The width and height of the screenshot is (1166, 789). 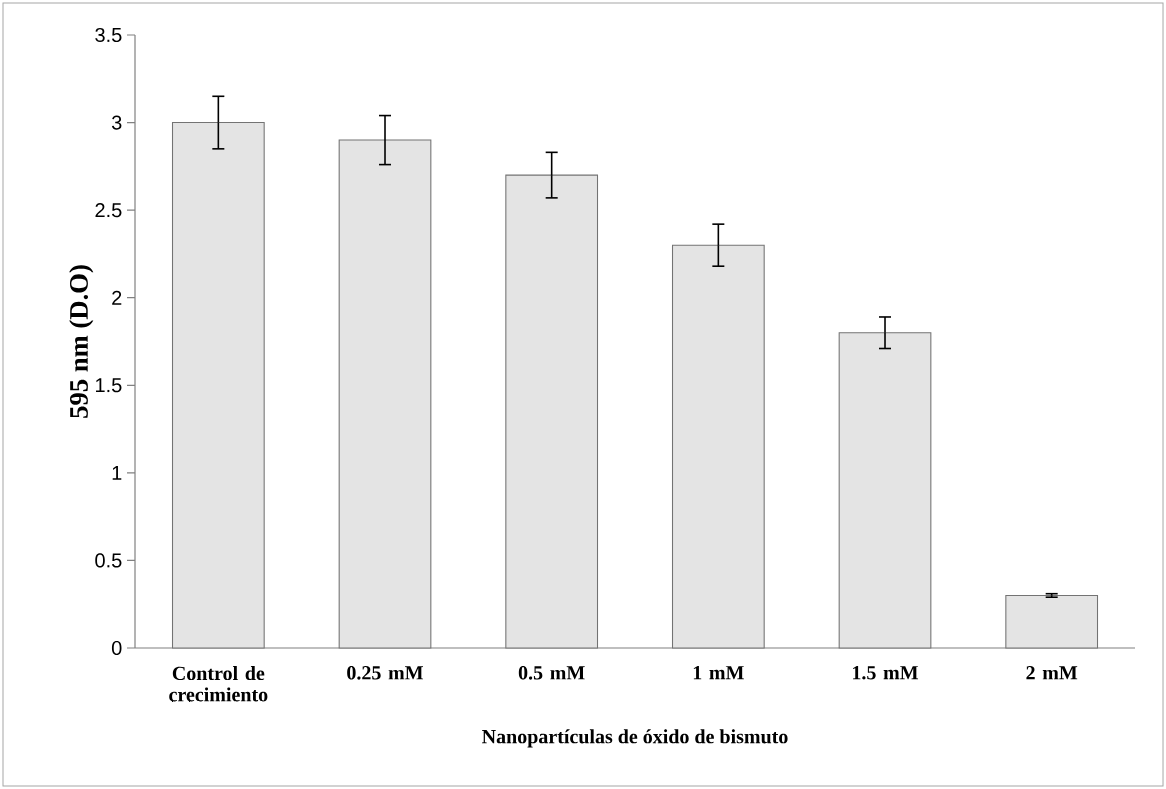 I want to click on x-tick-label: Control de crecimiento, so click(x=218, y=684).